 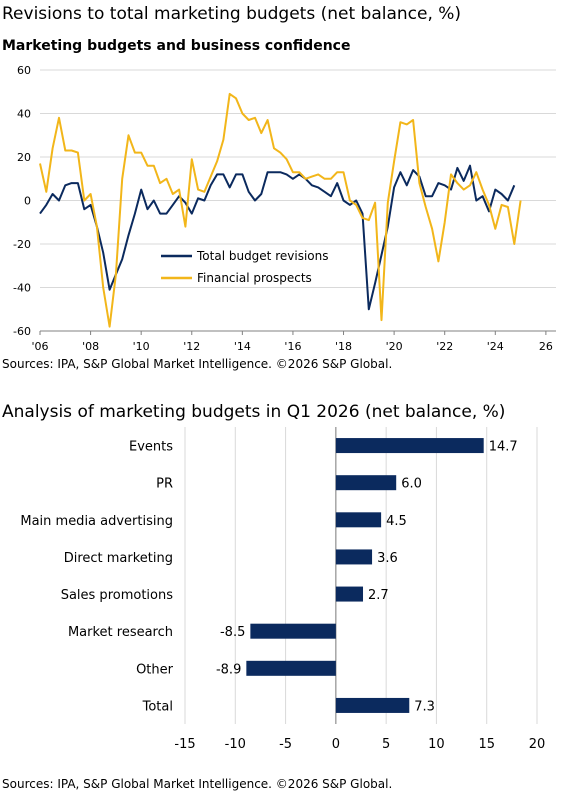 What do you see at coordinates (90, 346) in the screenshot?
I see `x-tick-label: '08` at bounding box center [90, 346].